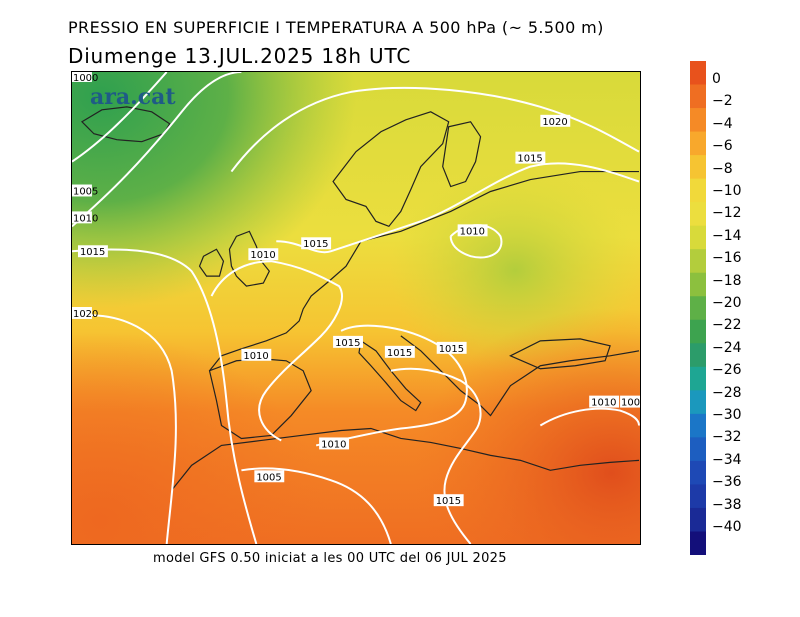 The height and width of the screenshot is (617, 800). I want to click on colorbar-tick-label: −14, so click(727, 235).